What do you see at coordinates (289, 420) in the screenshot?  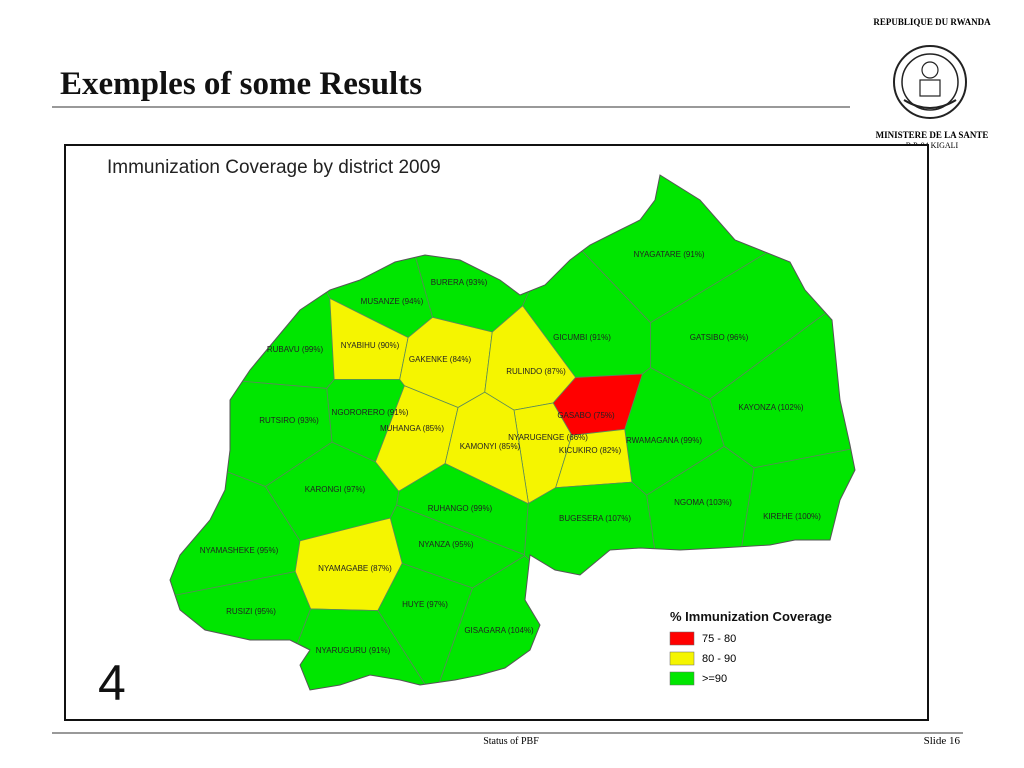 I see `district-label: RUTSIRO (93%)` at bounding box center [289, 420].